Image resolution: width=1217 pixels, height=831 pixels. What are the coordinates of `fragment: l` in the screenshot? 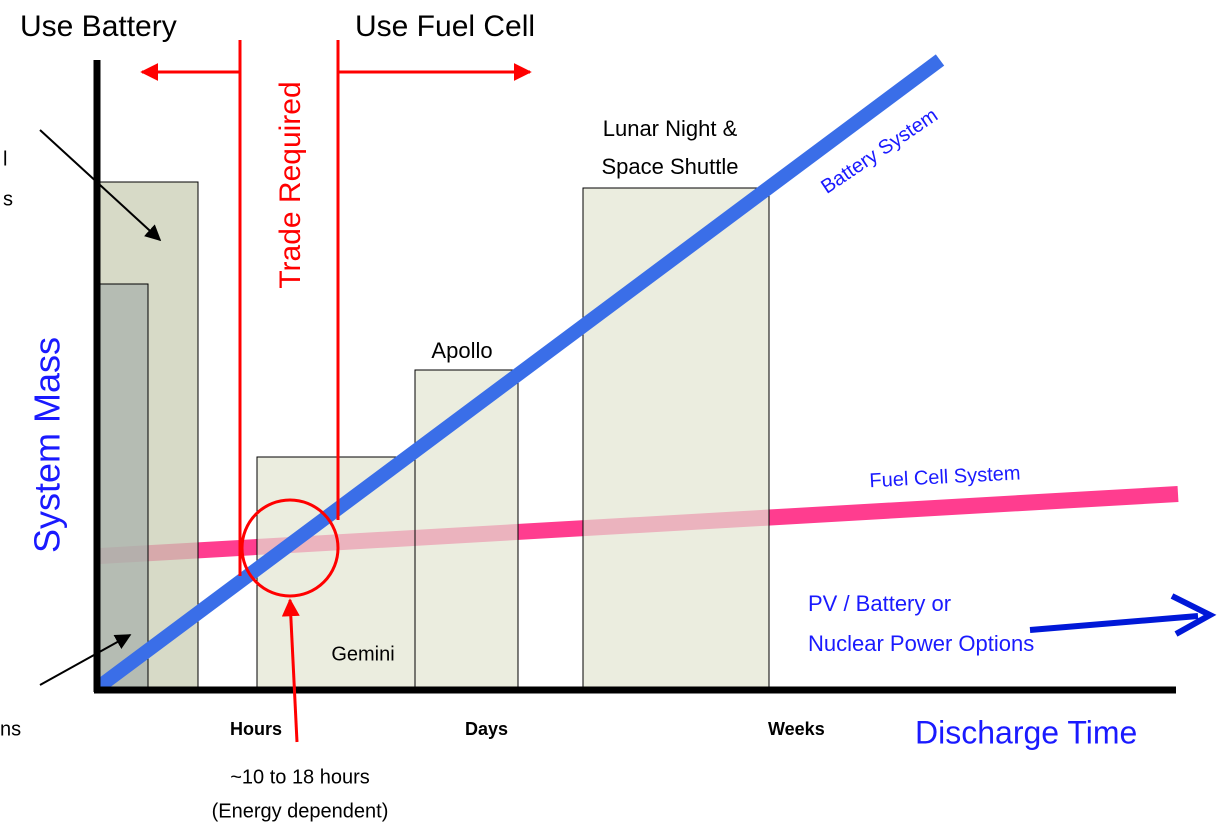 It's located at (5, 159).